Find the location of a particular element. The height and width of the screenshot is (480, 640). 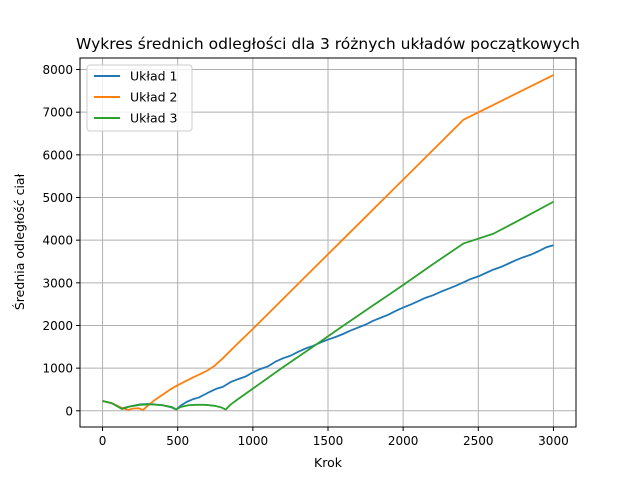

x-tick-label: 2500 is located at coordinates (478, 441).